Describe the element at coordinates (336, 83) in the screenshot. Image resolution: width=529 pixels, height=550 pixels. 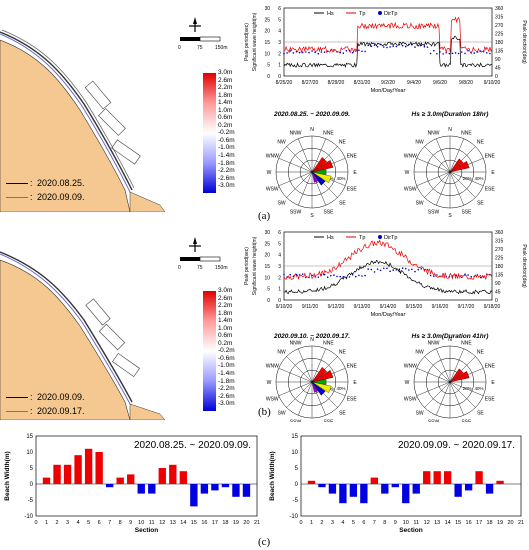
I see `xtick: 8/29/20` at that location.